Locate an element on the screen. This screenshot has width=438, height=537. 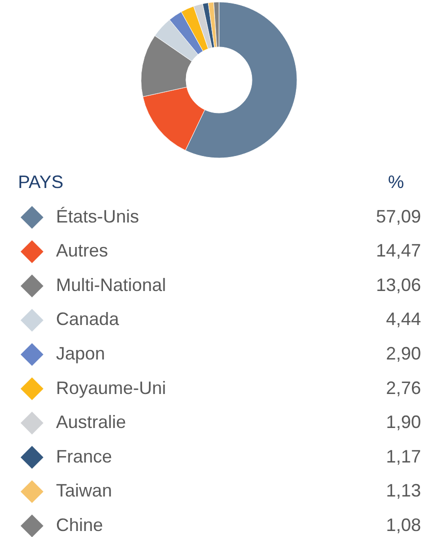
data-label: 1,13 is located at coordinates (403, 490).